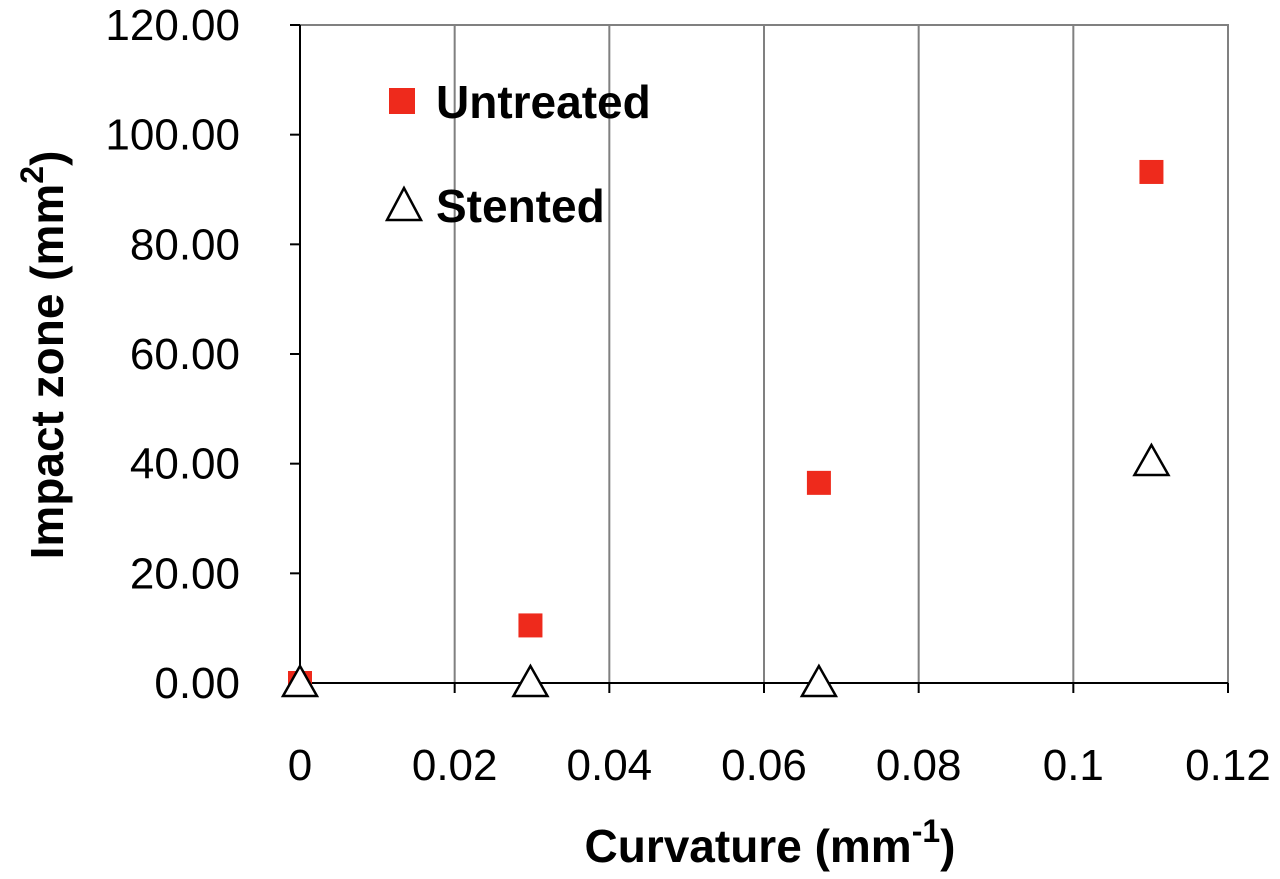 Image resolution: width=1280 pixels, height=879 pixels. What do you see at coordinates (517, 154) in the screenshot?
I see `legend: Untreated Stented` at bounding box center [517, 154].